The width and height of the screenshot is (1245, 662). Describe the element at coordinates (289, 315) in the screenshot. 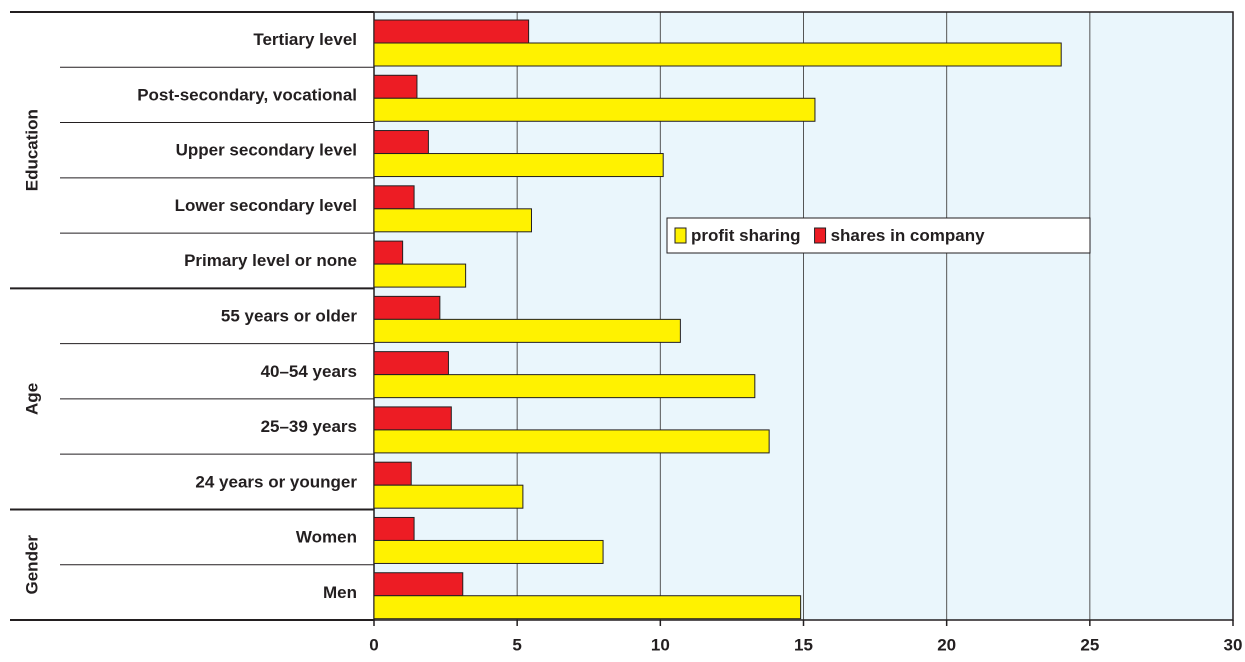

I see `category-label: 55 years or older` at that location.